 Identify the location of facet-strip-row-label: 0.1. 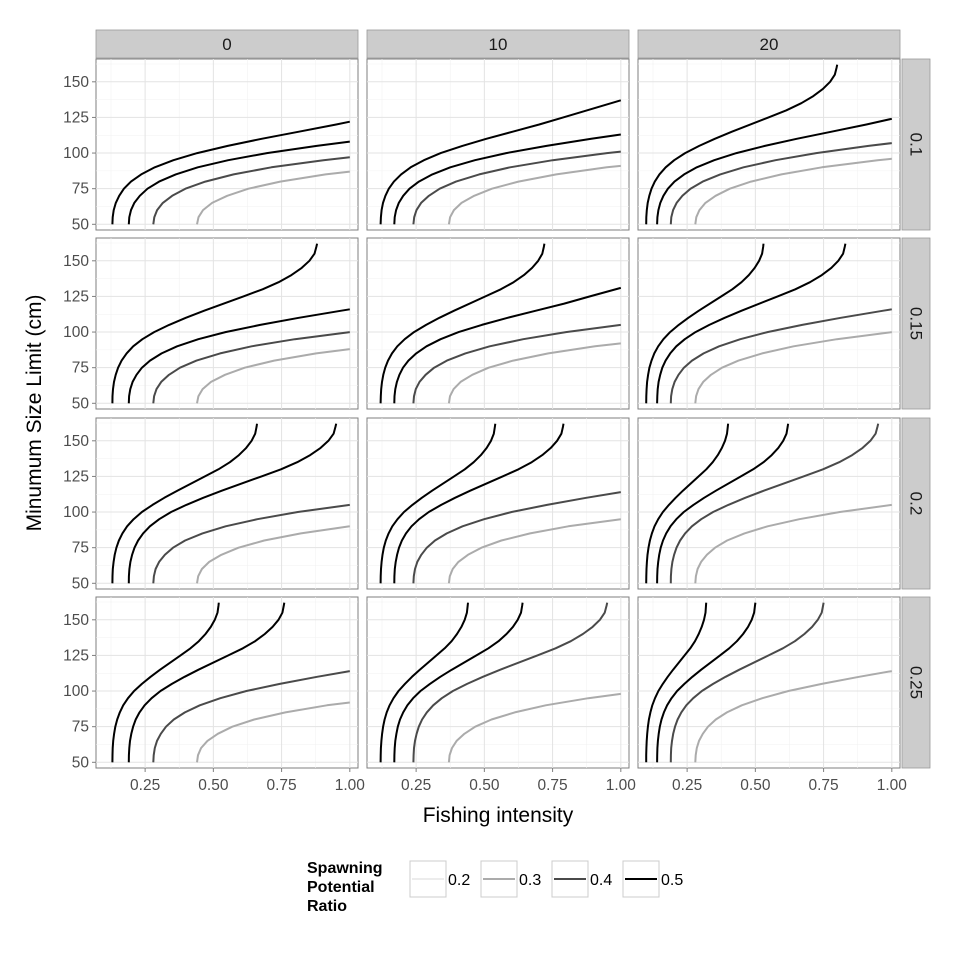
(916, 145).